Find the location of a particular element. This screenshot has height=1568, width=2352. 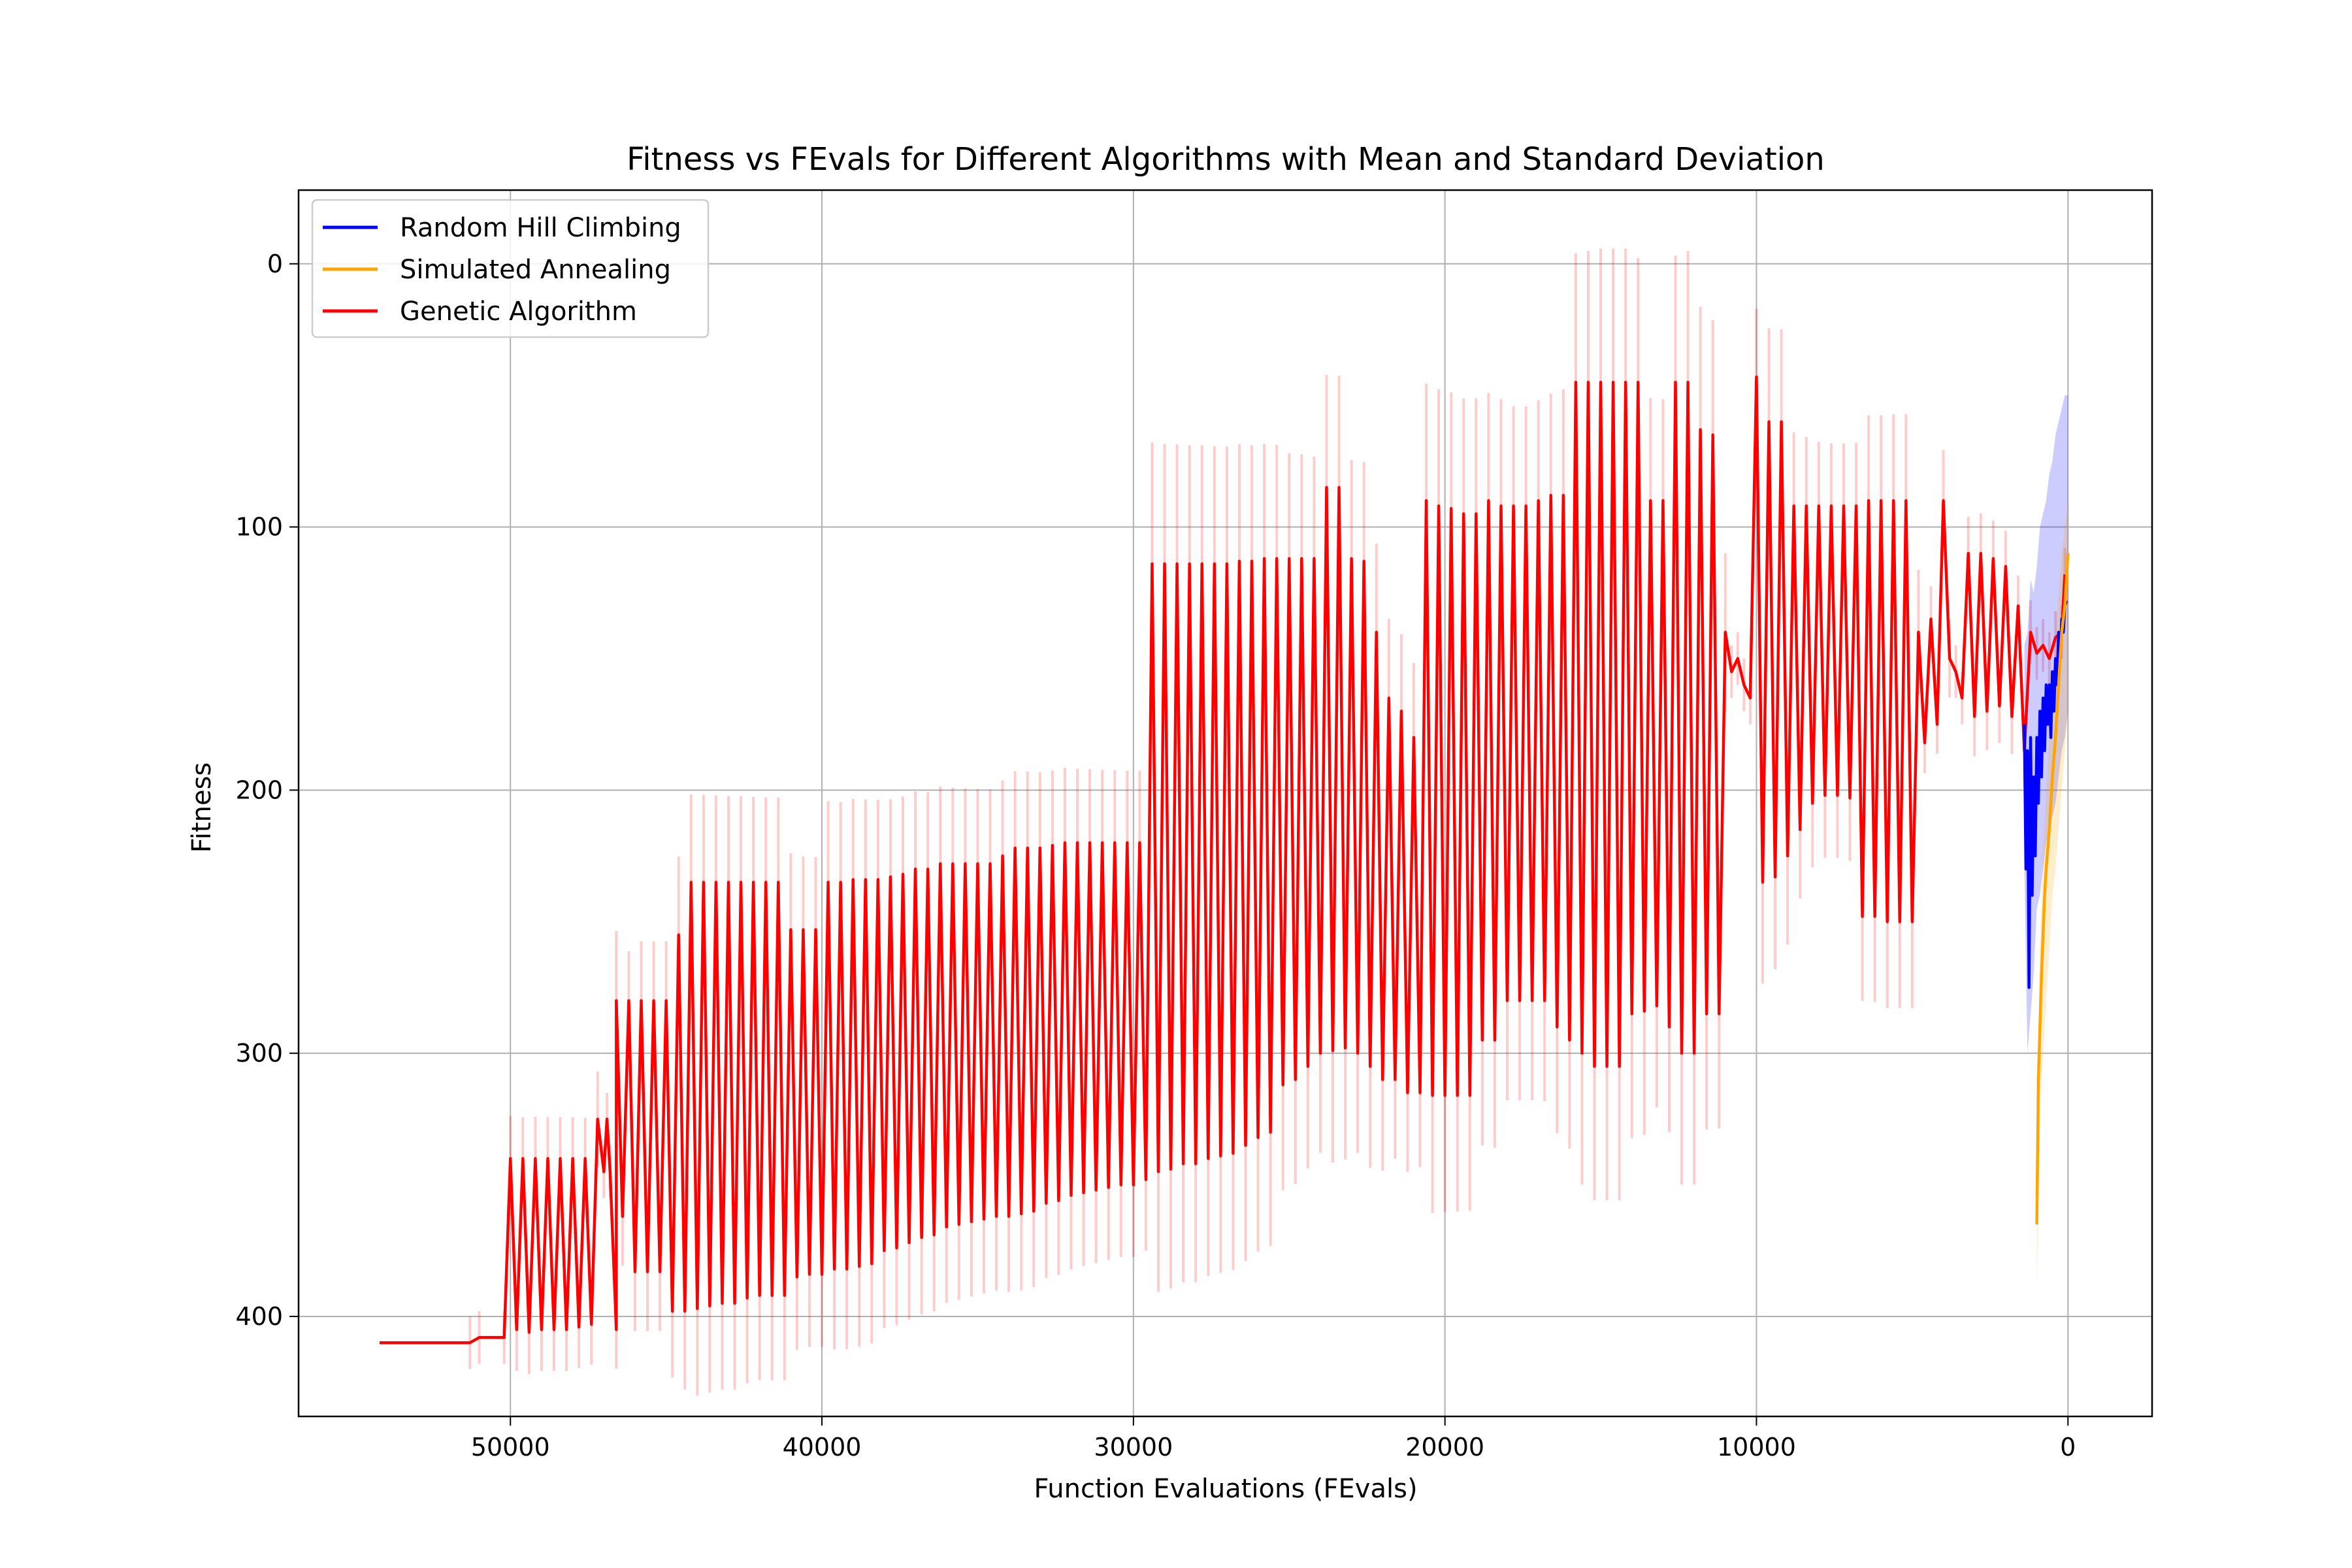

x-tick-label: 20000 is located at coordinates (1444, 1447).